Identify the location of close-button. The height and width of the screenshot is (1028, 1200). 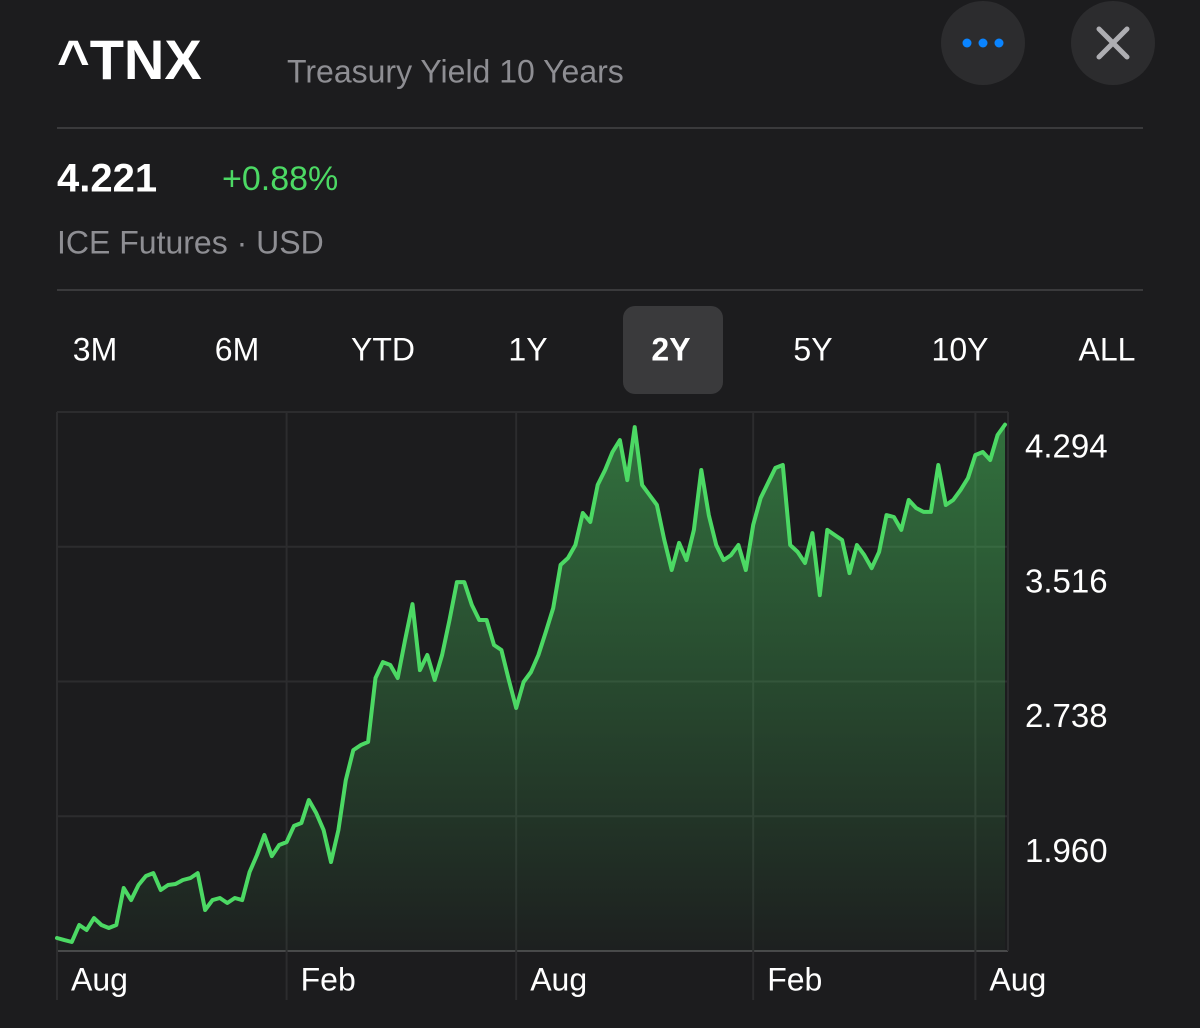
(1113, 43).